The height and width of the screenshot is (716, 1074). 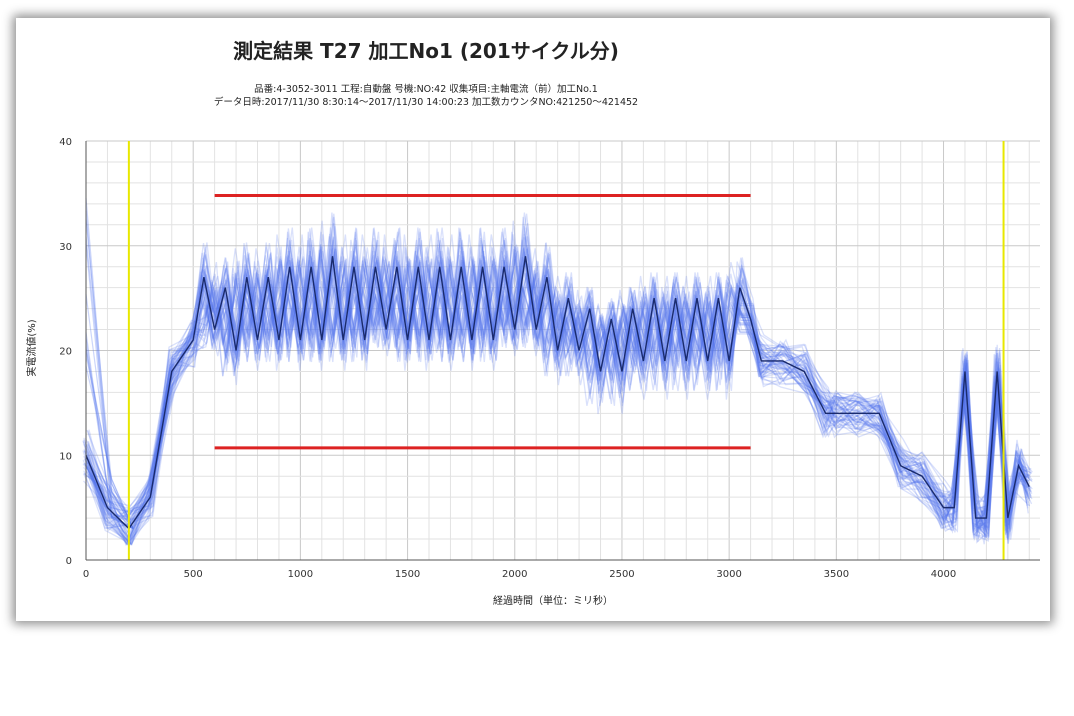 I want to click on y-tick-label: 40, so click(x=65, y=142).